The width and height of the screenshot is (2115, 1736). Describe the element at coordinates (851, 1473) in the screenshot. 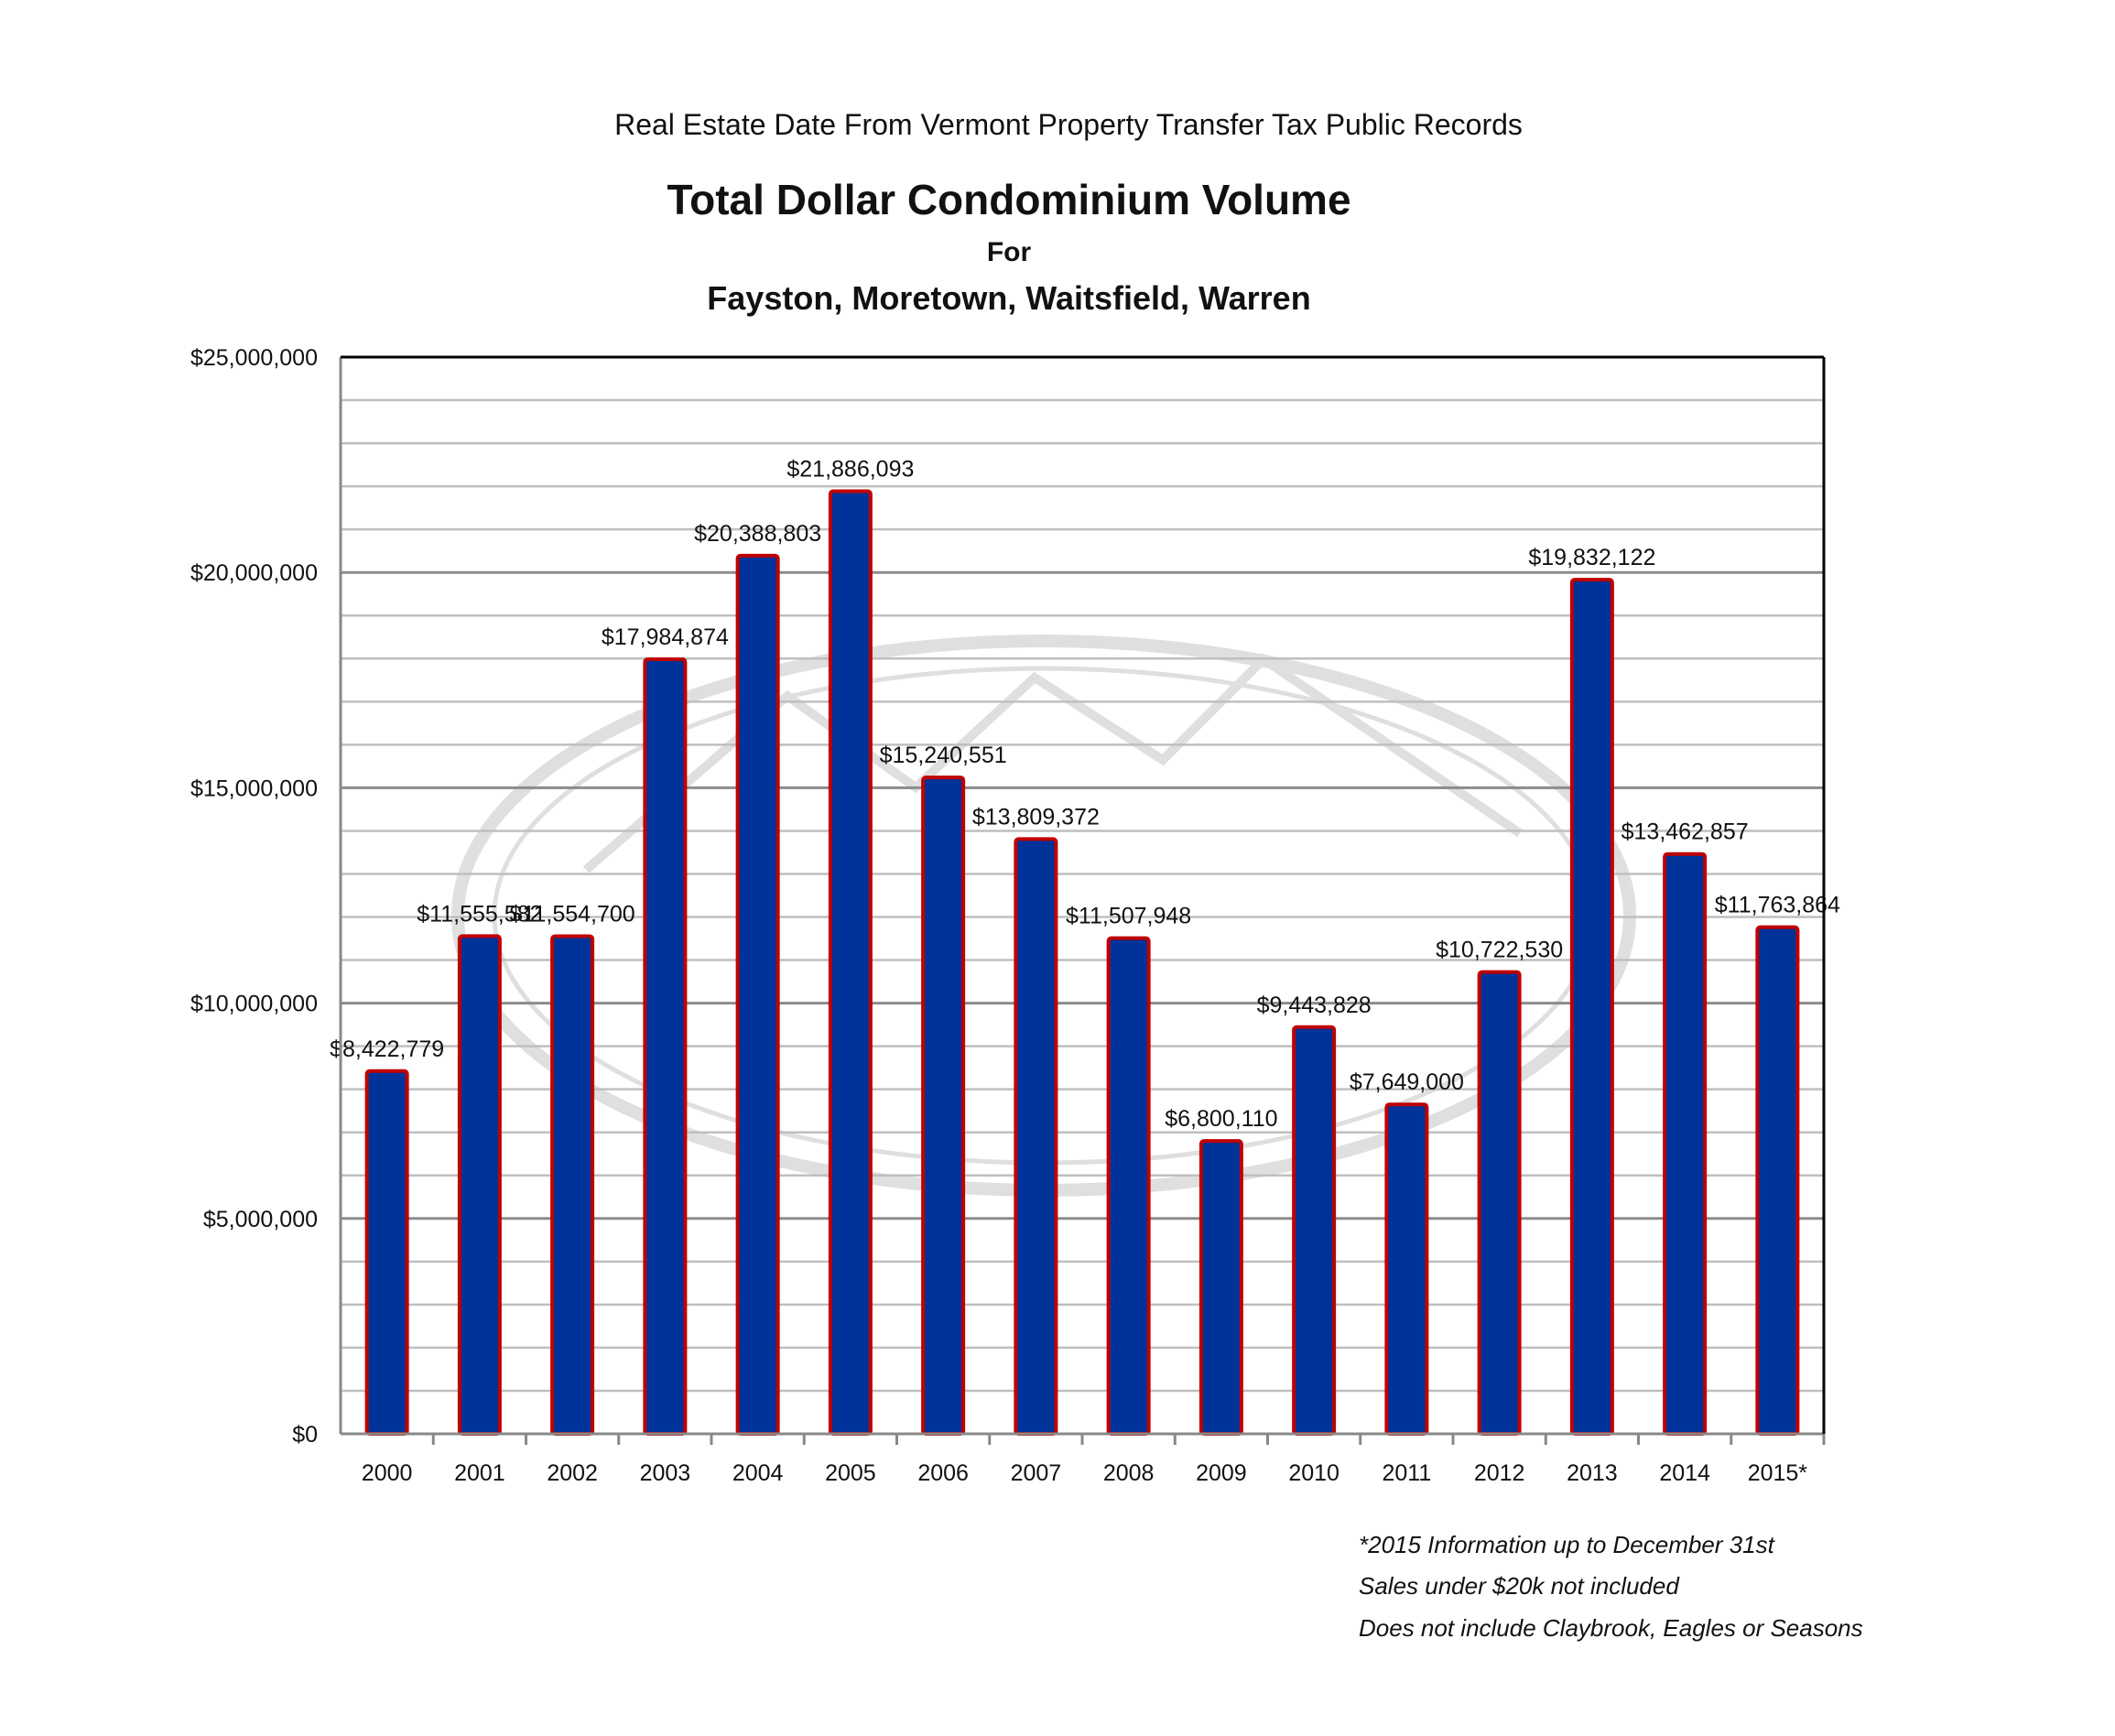

I see `x-tick-label: 2005` at that location.